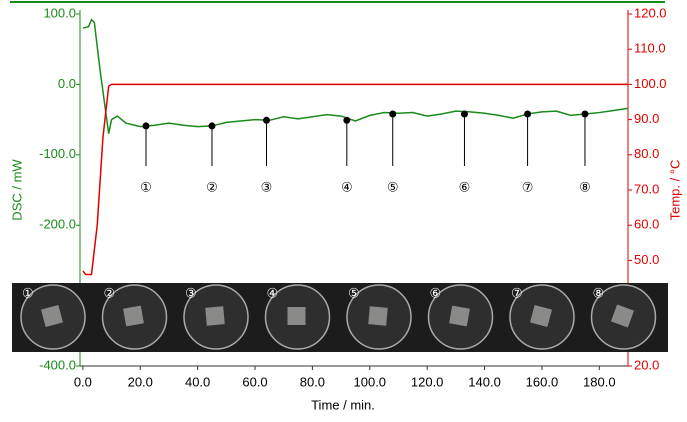 The height and width of the screenshot is (422, 687). I want to click on photo-label: ③, so click(191, 292).